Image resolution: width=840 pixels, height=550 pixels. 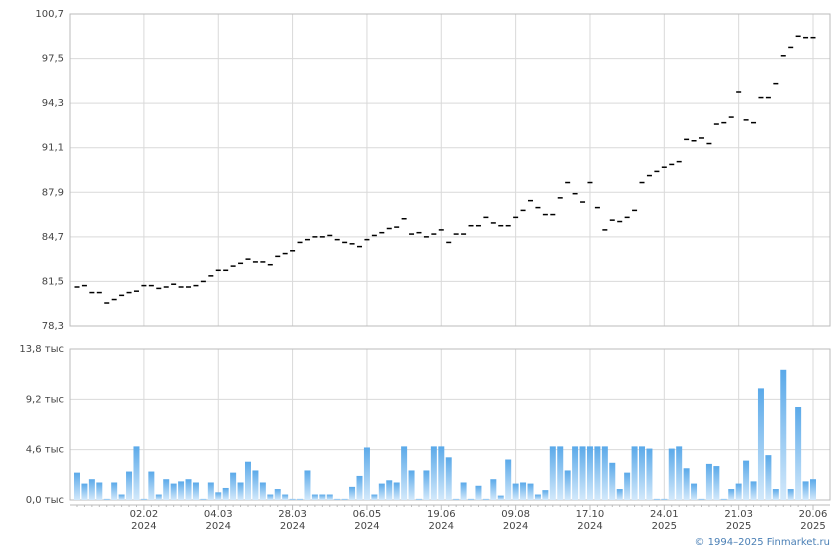 What do you see at coordinates (441, 514) in the screenshot?
I see `x-tick-label: 19.06` at bounding box center [441, 514].